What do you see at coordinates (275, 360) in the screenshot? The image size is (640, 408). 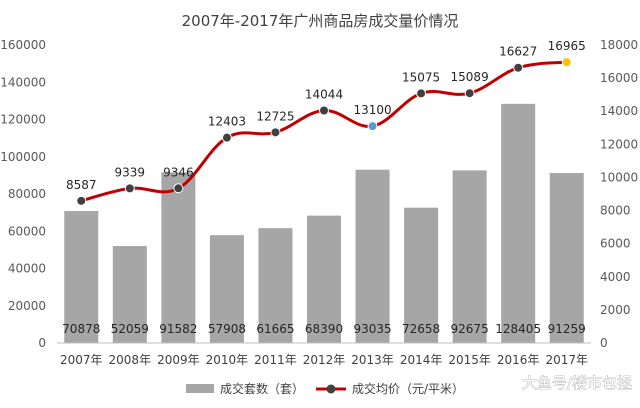 I see `x-tick-label: 2011年` at bounding box center [275, 360].